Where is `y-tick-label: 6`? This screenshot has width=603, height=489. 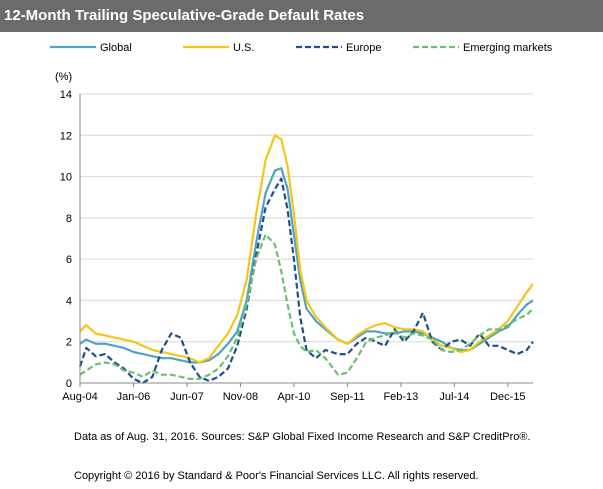 y-tick-label: 6 is located at coordinates (69, 260).